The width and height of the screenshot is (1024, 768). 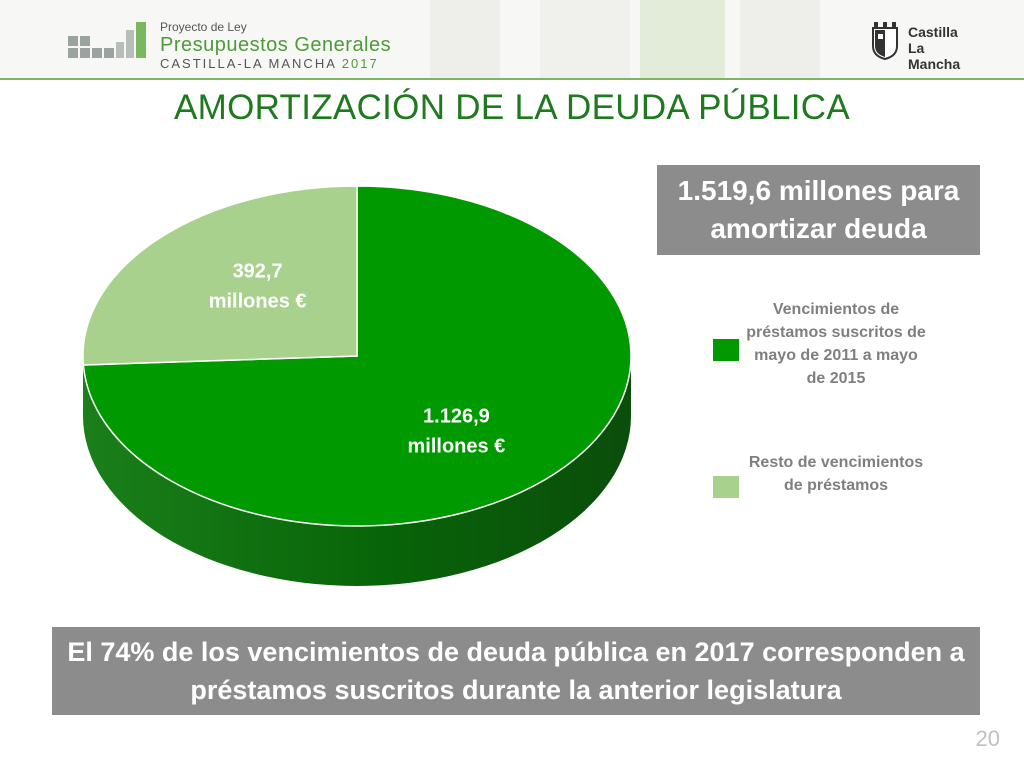 What do you see at coordinates (456, 432) in the screenshot?
I see `pie-slice-label-0: 1.126,9 millones €` at bounding box center [456, 432].